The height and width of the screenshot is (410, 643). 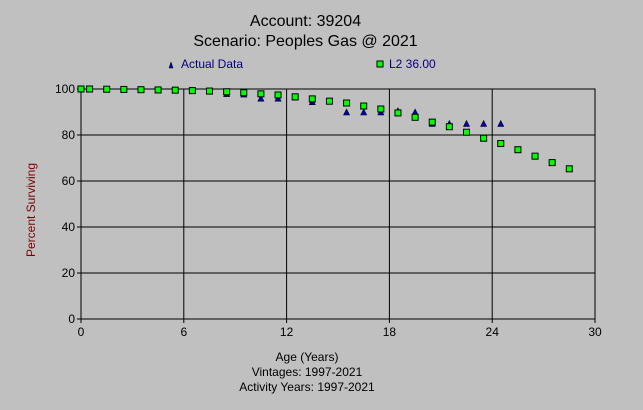 I want to click on y-tick-label: 0, so click(x=71, y=319).